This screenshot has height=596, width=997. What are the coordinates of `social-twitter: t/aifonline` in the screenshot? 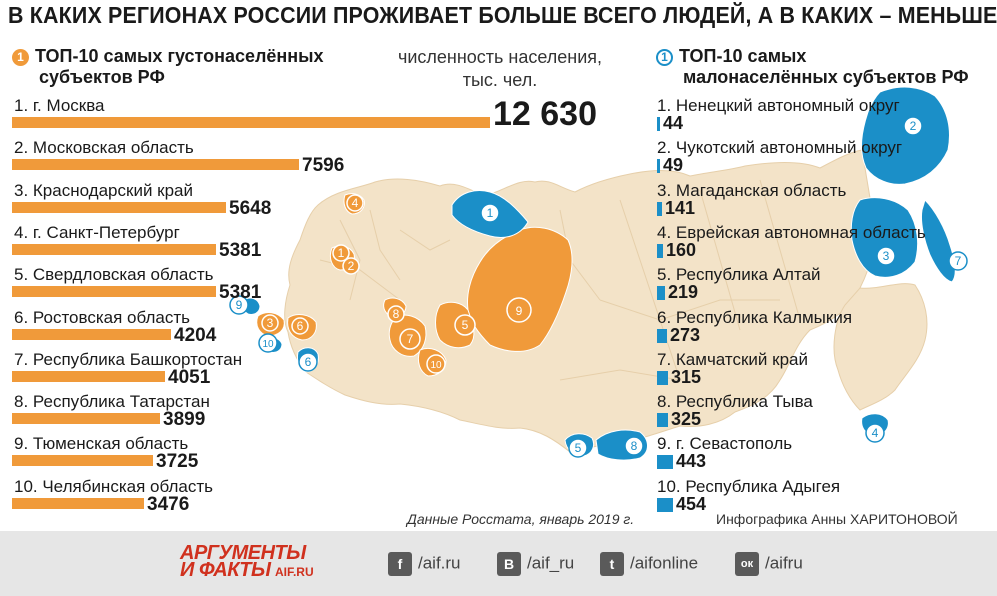 It's located at (649, 564).